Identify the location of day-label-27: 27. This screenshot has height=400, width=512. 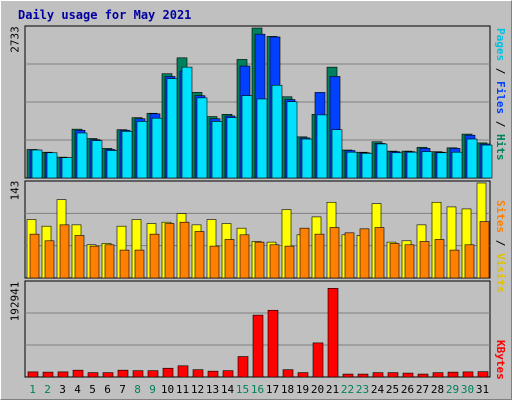
(422, 389).